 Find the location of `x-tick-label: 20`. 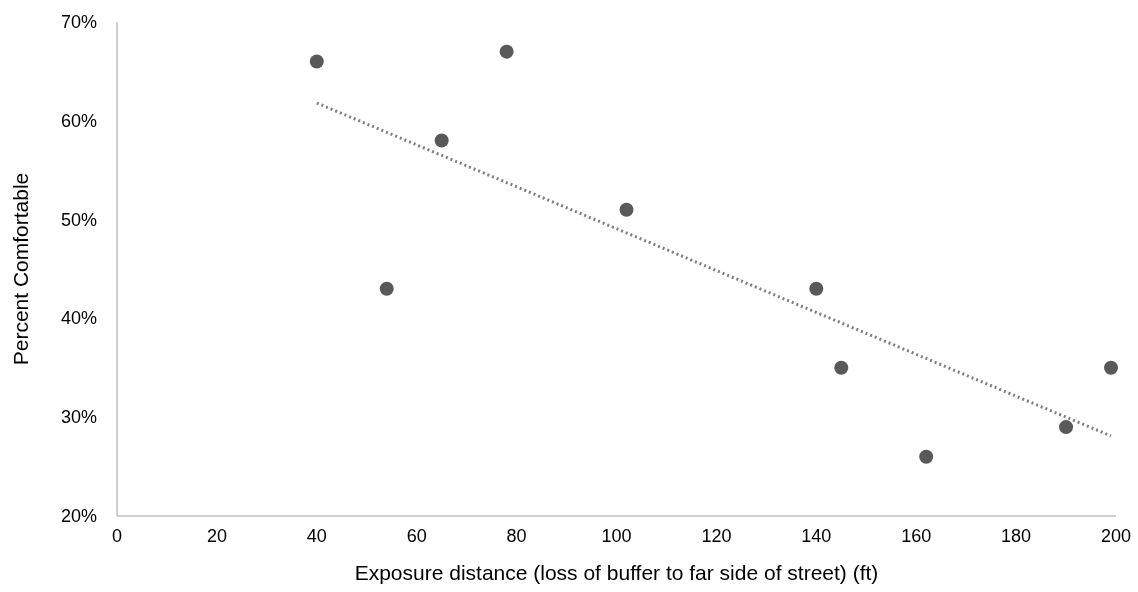

x-tick-label: 20 is located at coordinates (216, 536).